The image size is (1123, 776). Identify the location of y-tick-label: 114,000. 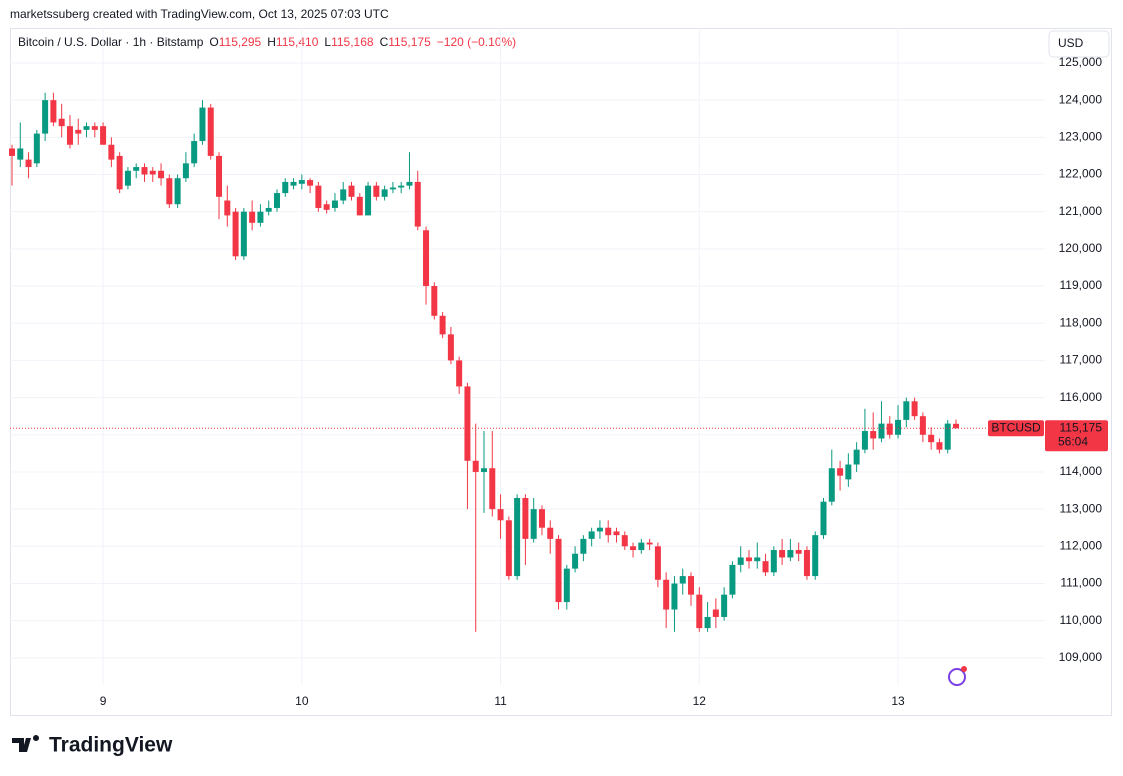
(1081, 471).